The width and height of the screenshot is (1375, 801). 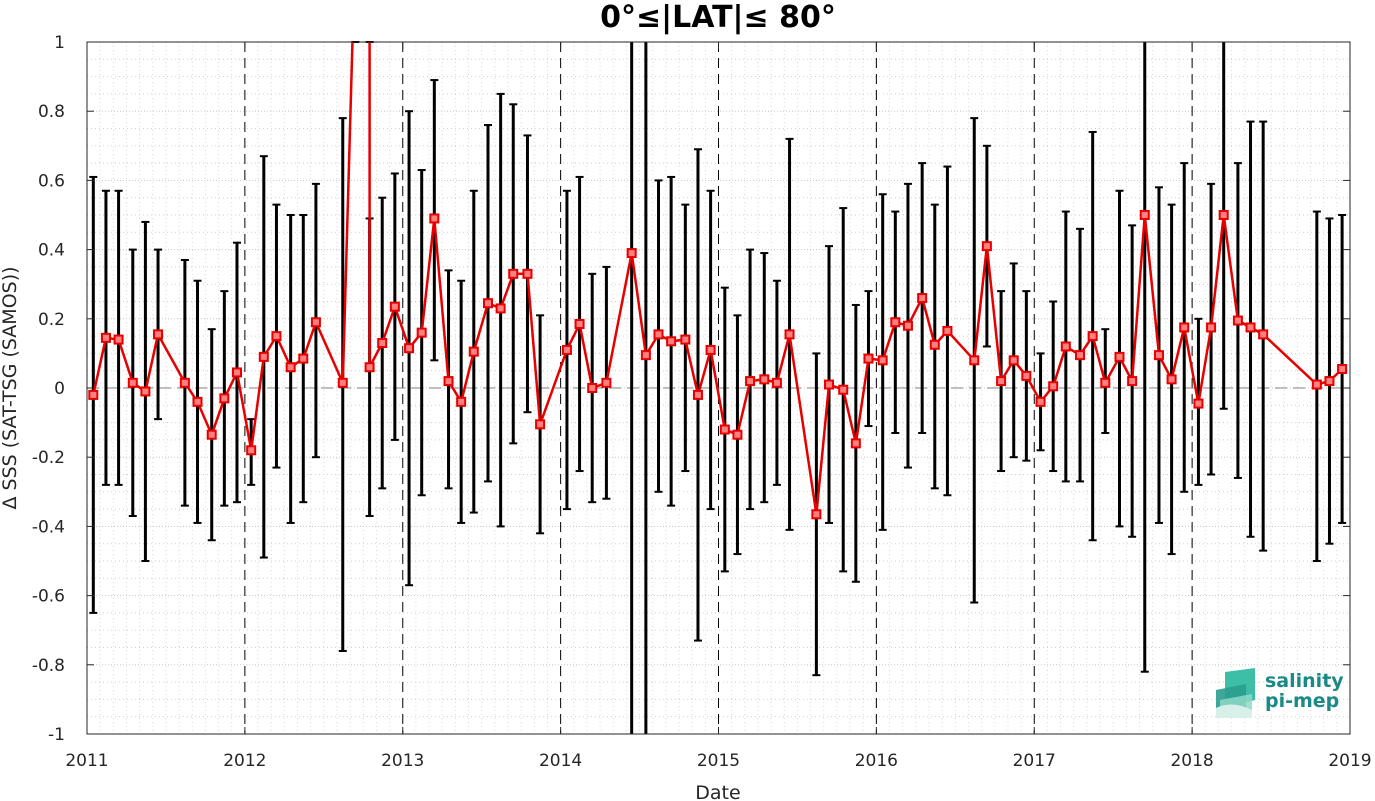 I want to click on x-tick-label: 2015, so click(x=718, y=761).